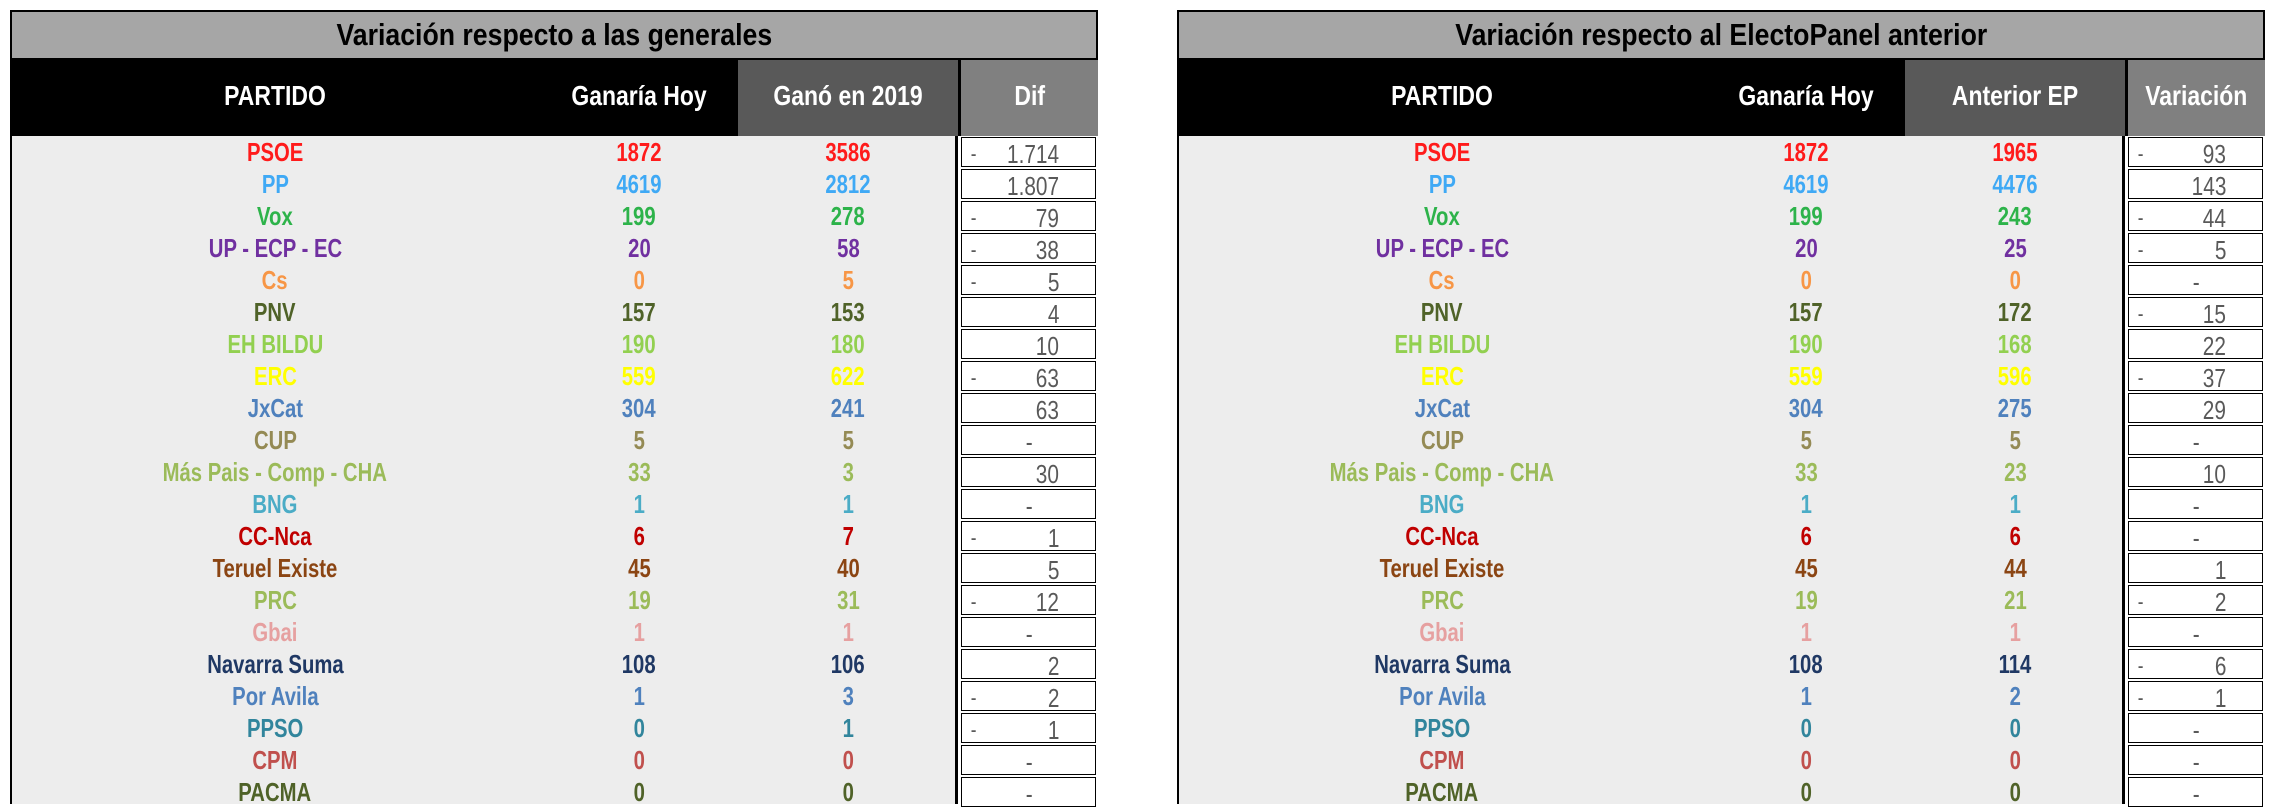 This screenshot has width=2274, height=810. Describe the element at coordinates (1806, 280) in the screenshot. I see `seats-today: 0` at that location.